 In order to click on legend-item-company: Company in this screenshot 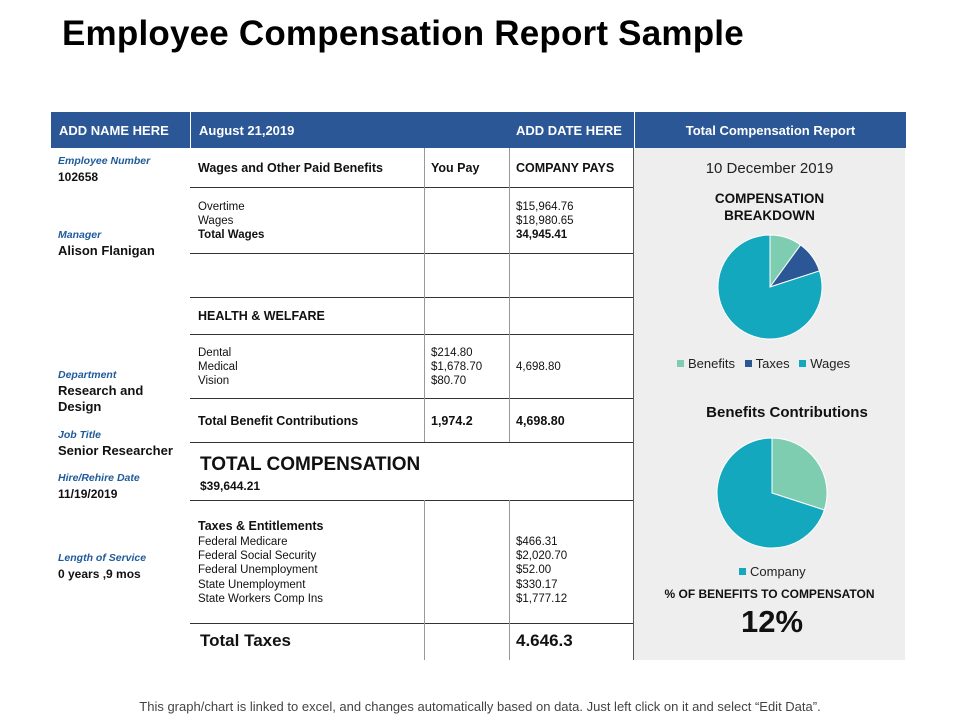, I will do `click(772, 571)`.